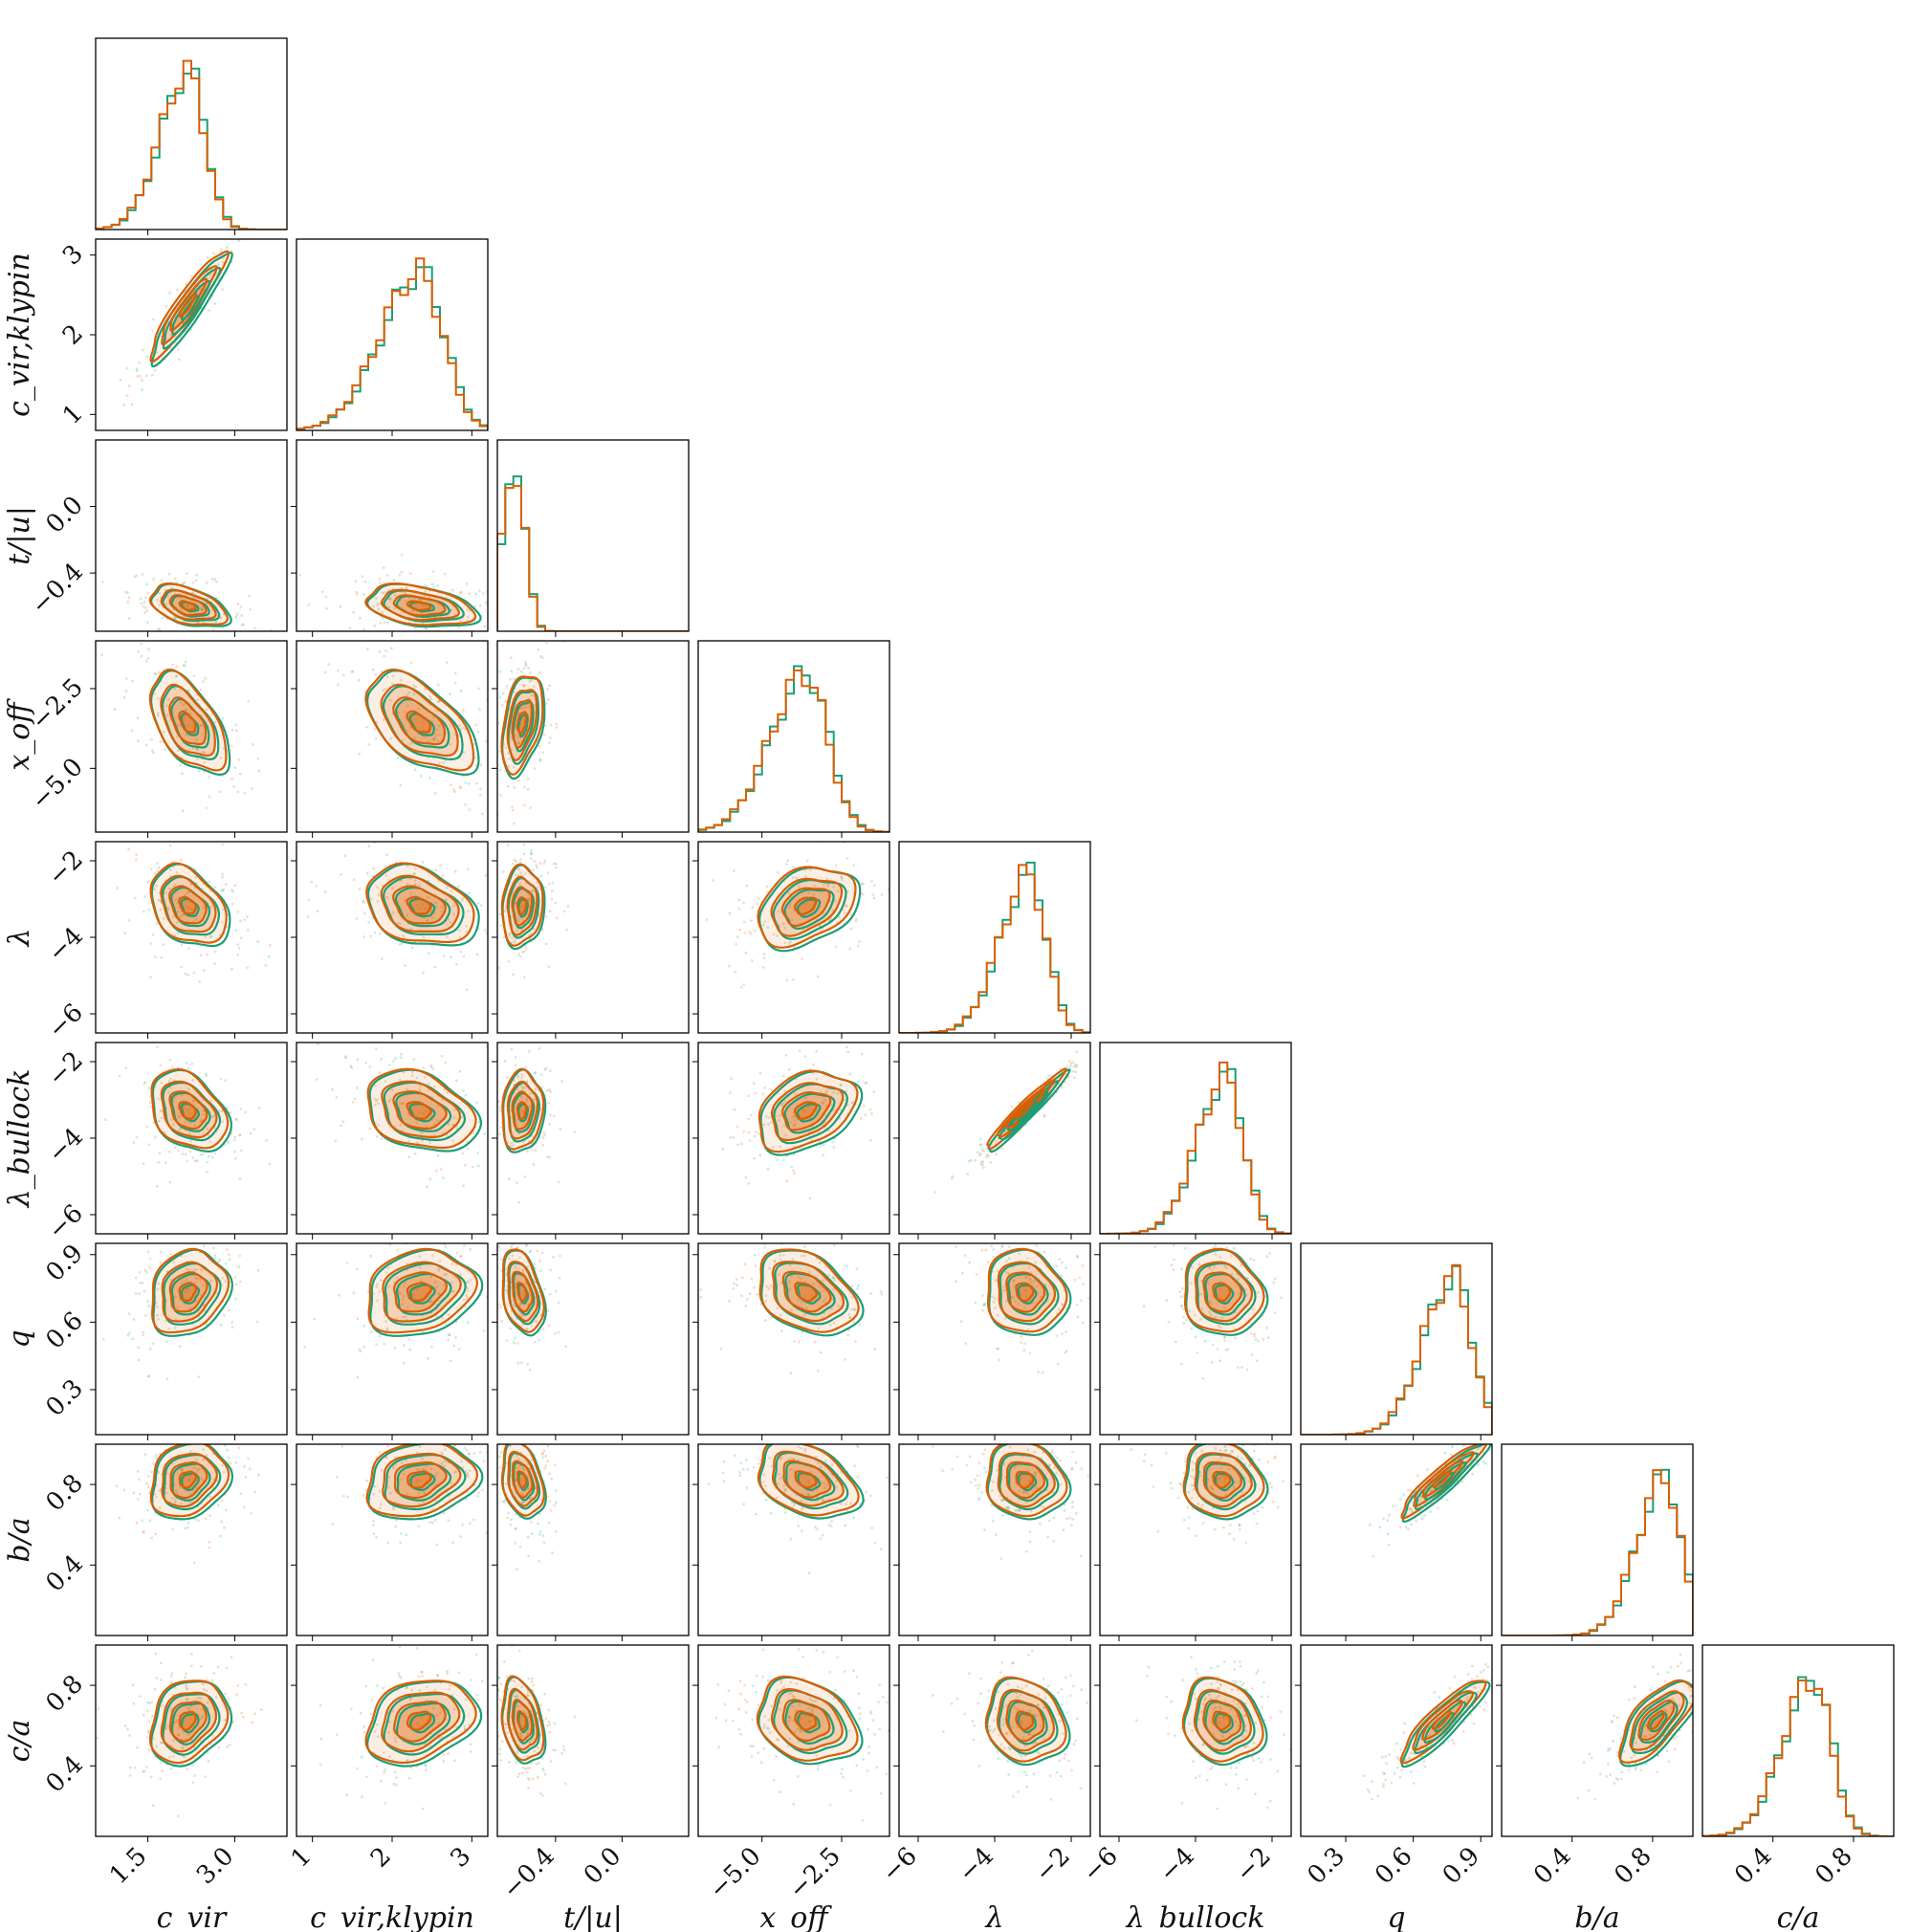 The width and height of the screenshot is (1932, 1932). I want to click on panel-content, so click(180, 1312).